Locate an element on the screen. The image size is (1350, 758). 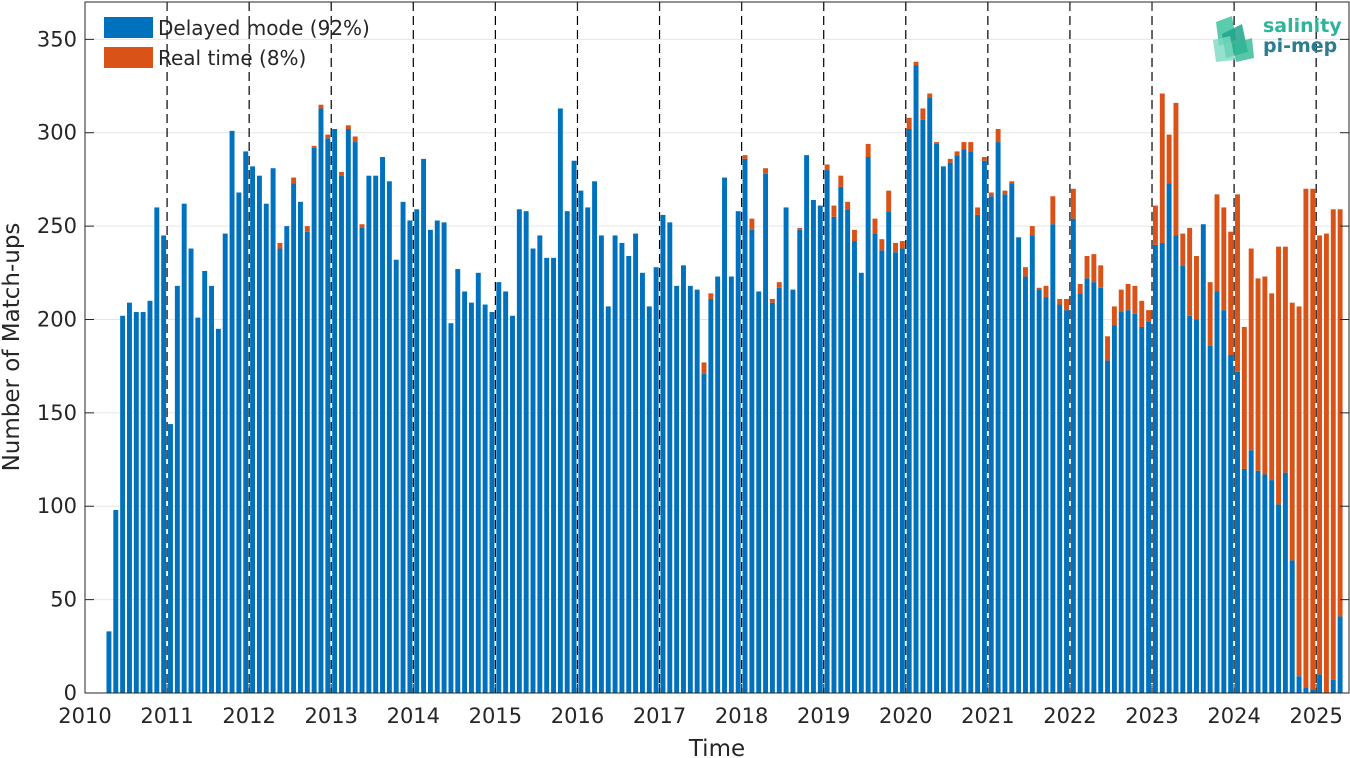
y-tick-label: 200 is located at coordinates (57, 319).